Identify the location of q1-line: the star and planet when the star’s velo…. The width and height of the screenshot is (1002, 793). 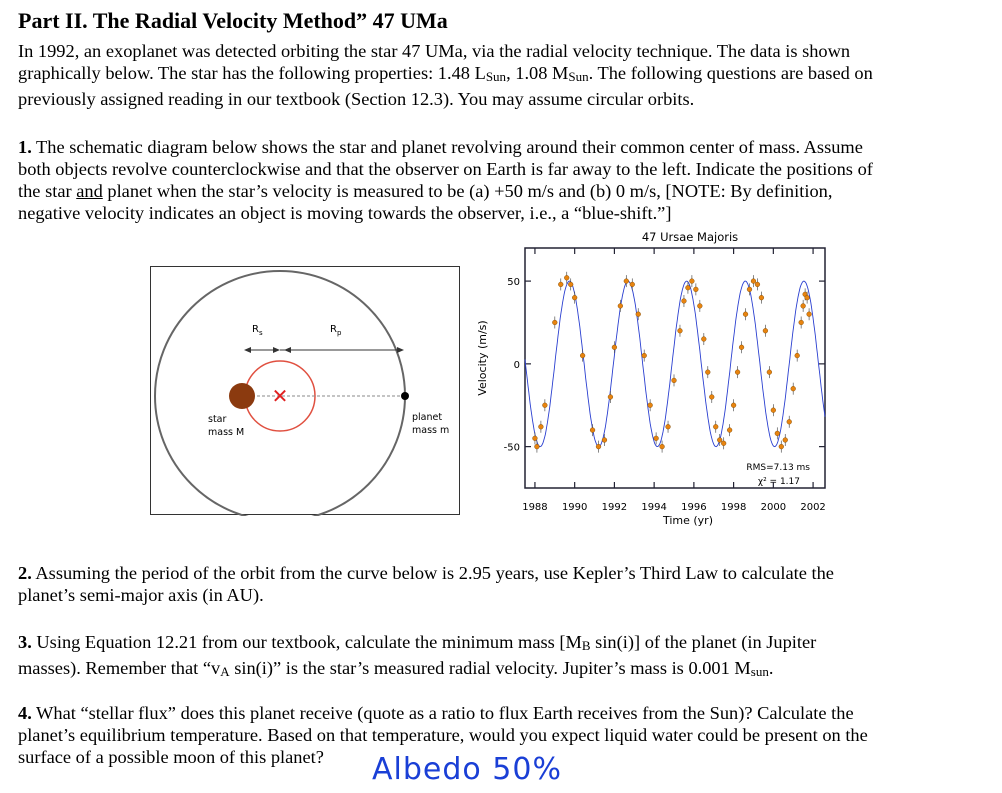
(425, 191).